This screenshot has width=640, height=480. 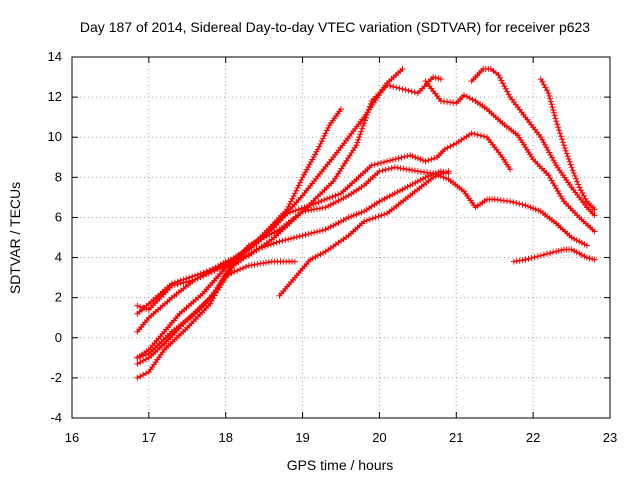 I want to click on y-tick-label: 8, so click(x=58, y=176).